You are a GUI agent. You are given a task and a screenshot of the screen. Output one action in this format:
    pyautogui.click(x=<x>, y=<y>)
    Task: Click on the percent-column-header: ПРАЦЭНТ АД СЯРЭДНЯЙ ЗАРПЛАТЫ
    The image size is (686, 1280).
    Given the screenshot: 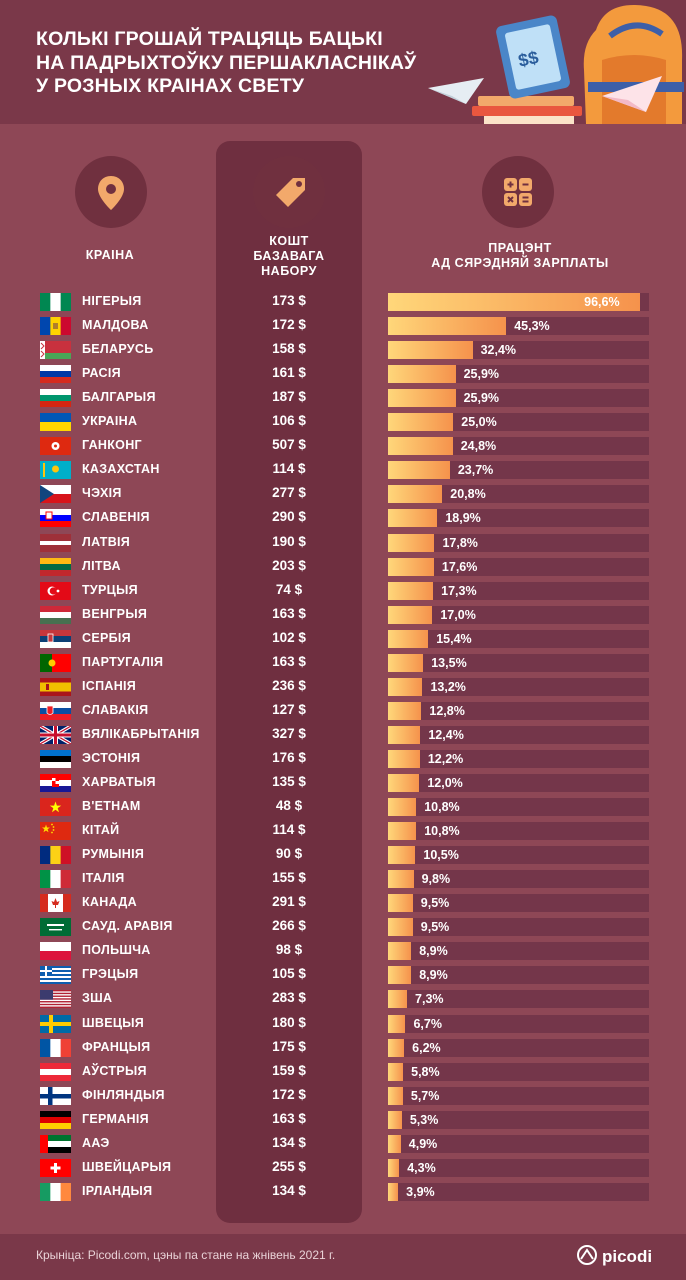 What is the action you would take?
    pyautogui.click(x=520, y=255)
    